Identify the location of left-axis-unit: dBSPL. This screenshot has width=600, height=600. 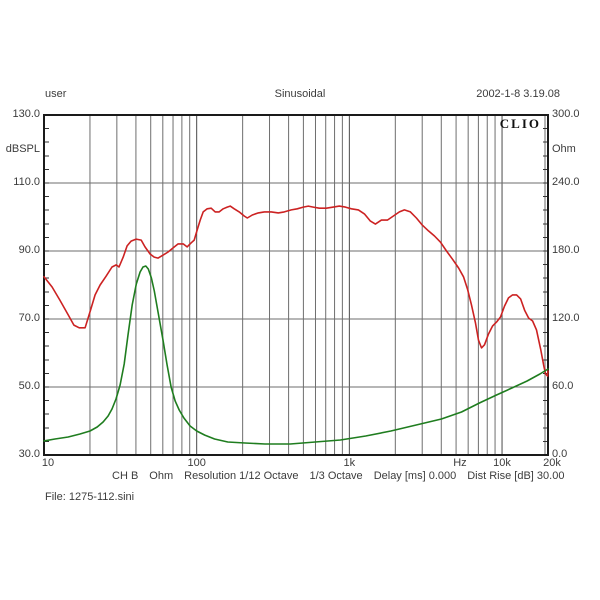
(22, 149).